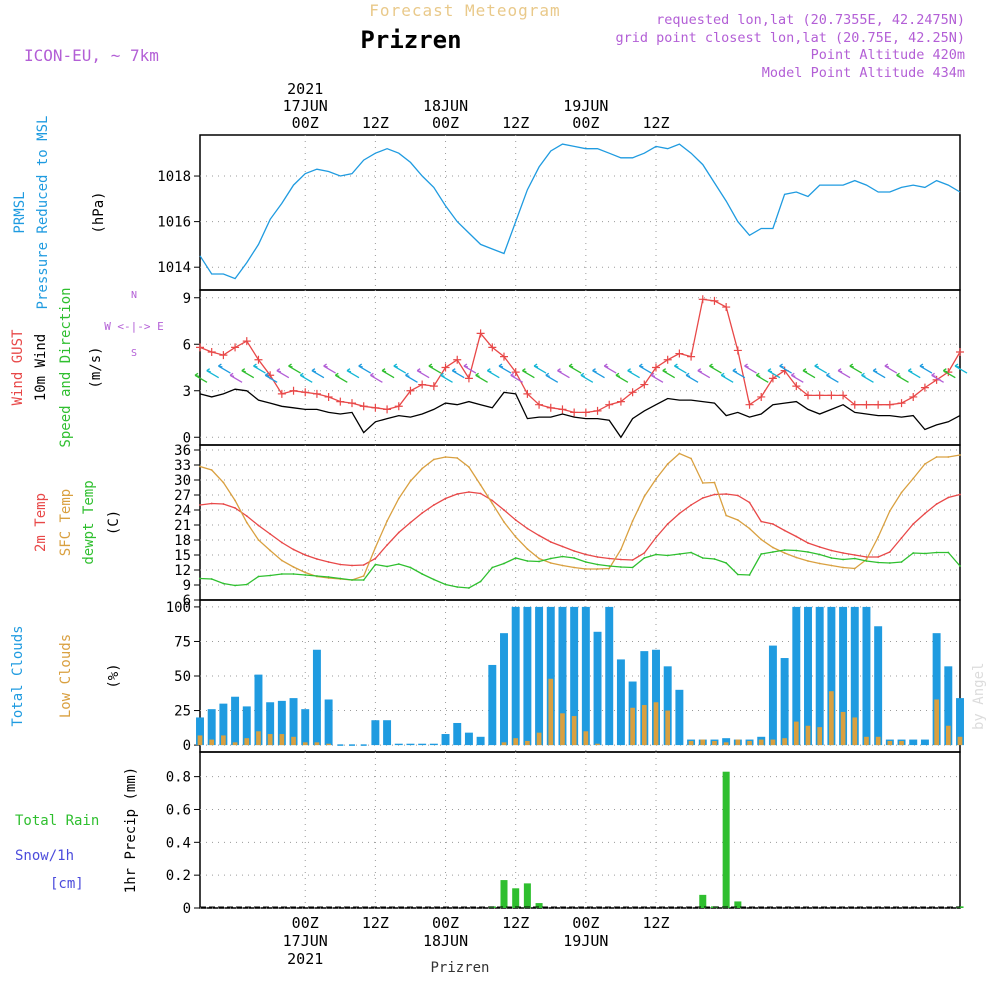 This screenshot has height=1004, width=1000. What do you see at coordinates (585, 123) in the screenshot?
I see `time-label-top: 00Z` at bounding box center [585, 123].